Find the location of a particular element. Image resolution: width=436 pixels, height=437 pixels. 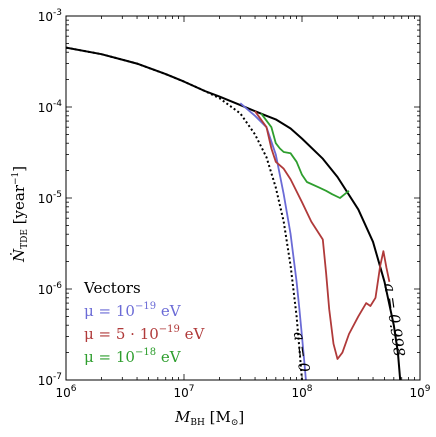

x-tick-label: 10⁷ is located at coordinates (183, 392).